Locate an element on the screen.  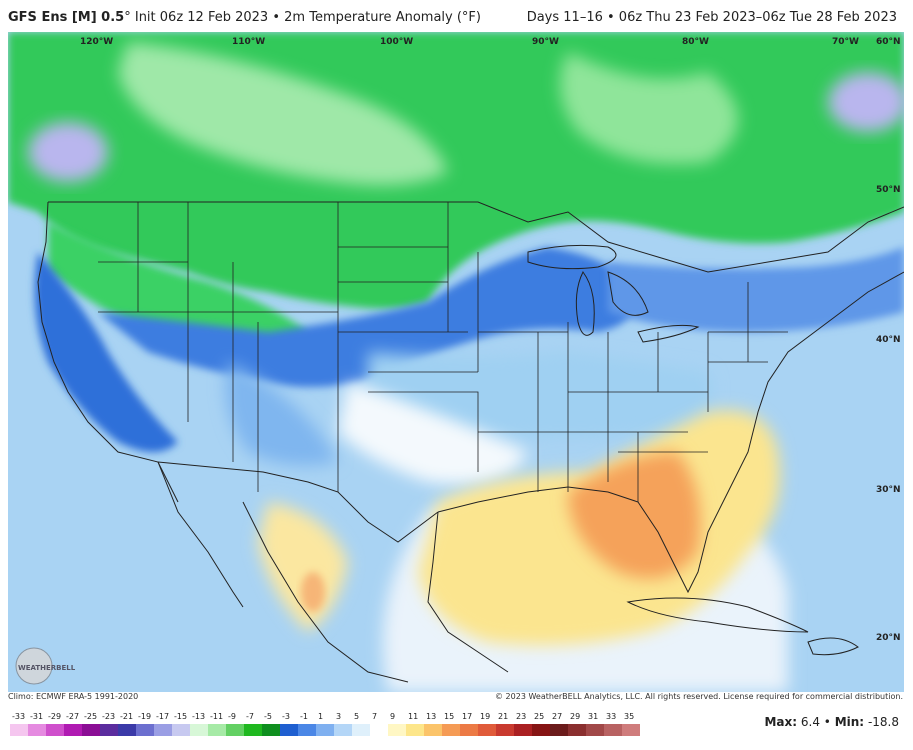
svg-text: WEATHERBELL is located at coordinates (47, 668).